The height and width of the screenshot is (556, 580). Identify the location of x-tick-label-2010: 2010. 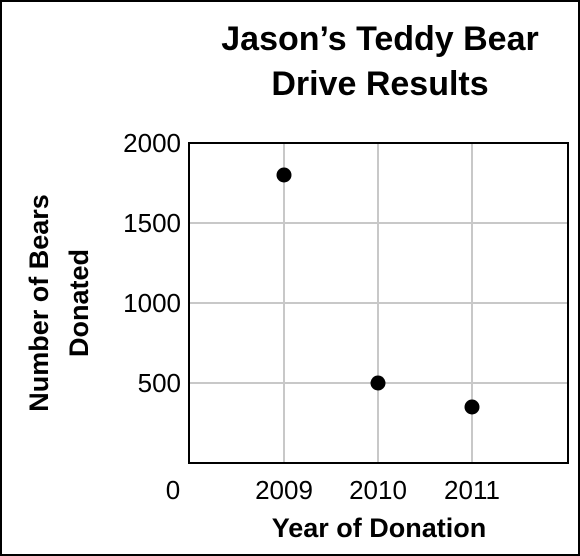
(378, 490).